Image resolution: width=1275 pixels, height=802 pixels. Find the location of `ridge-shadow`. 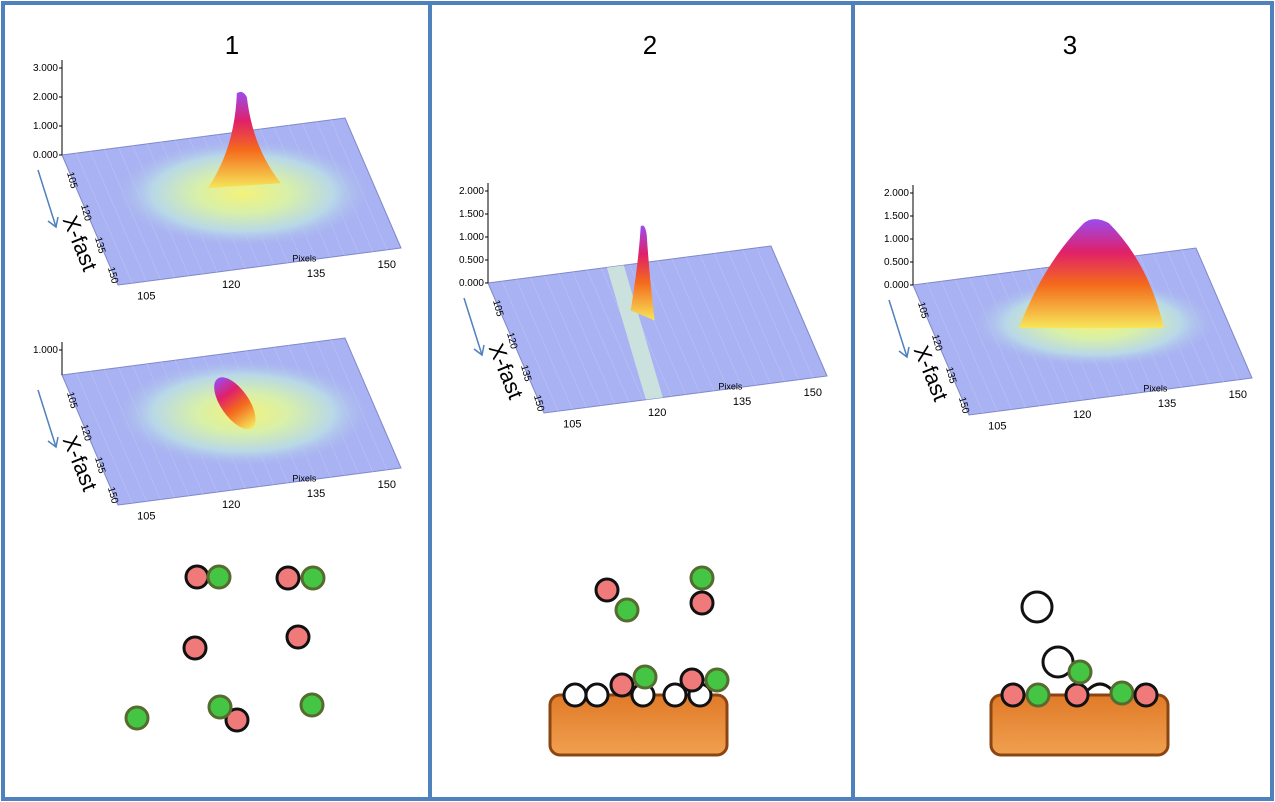

ridge-shadow is located at coordinates (634, 332).